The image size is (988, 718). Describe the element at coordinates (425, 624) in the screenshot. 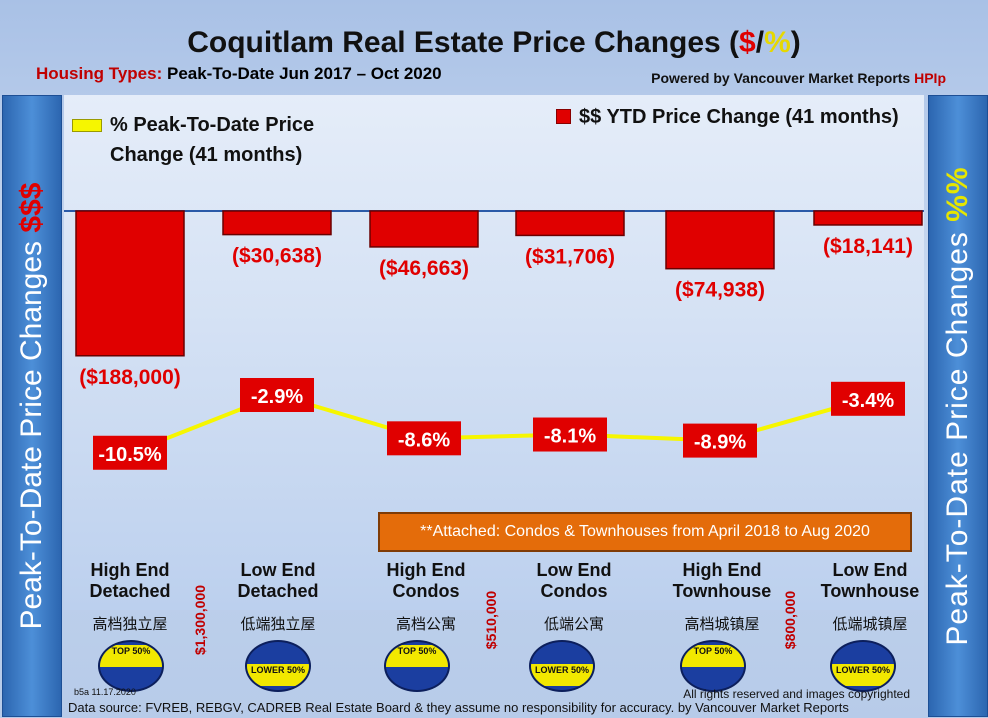

I see `category-label-zh: 高档公寓` at that location.